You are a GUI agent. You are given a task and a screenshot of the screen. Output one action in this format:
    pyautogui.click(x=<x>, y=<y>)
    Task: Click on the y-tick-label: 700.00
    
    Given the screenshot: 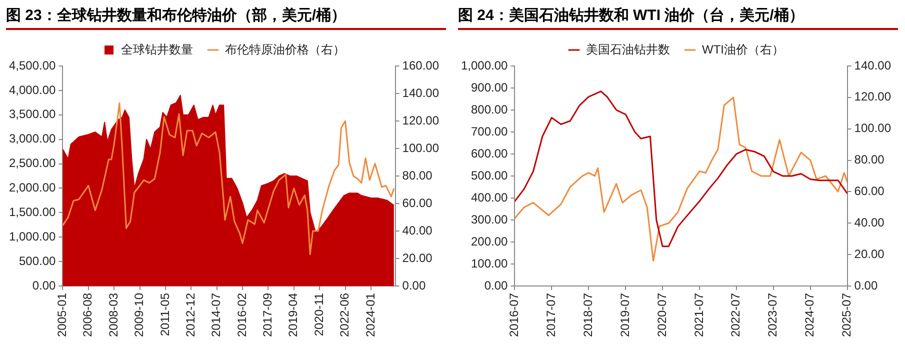 What is the action you would take?
    pyautogui.click(x=489, y=131)
    